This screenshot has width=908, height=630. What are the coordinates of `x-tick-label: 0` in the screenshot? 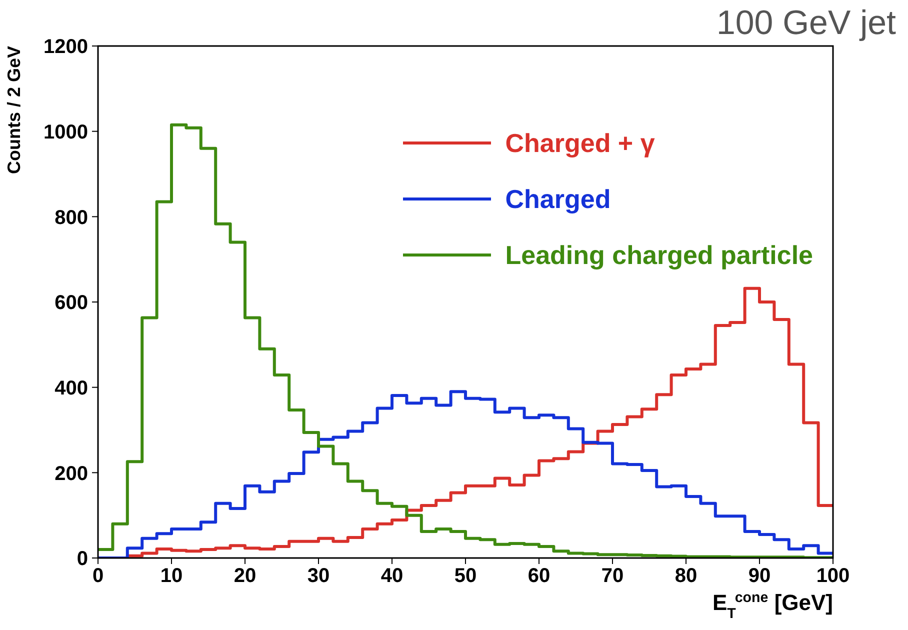 It's located at (98, 576).